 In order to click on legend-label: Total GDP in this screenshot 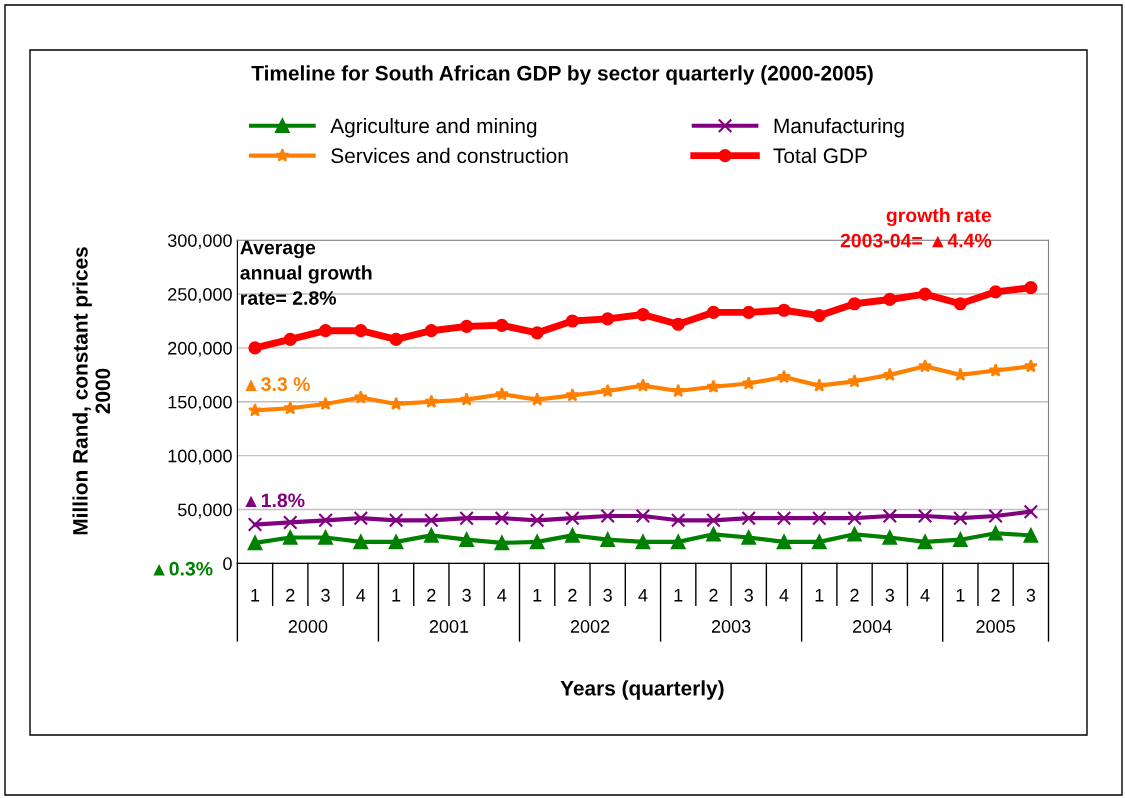, I will do `click(820, 155)`.